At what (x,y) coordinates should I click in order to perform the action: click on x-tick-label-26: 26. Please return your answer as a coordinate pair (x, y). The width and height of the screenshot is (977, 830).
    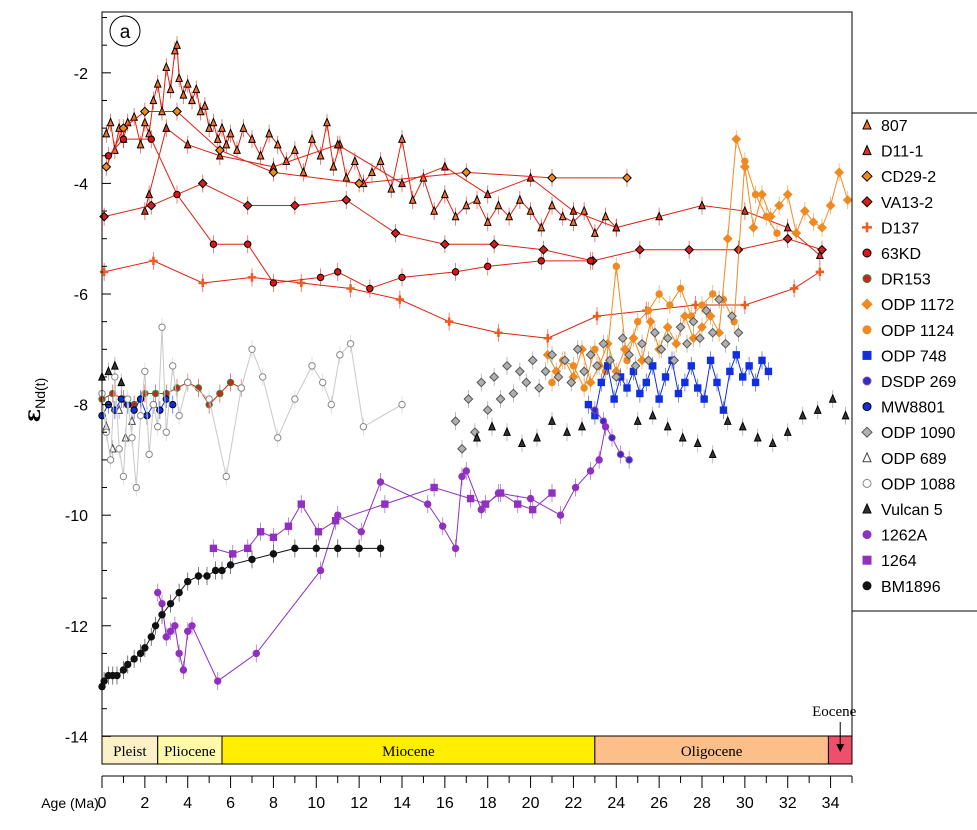
    Looking at the image, I should click on (659, 803).